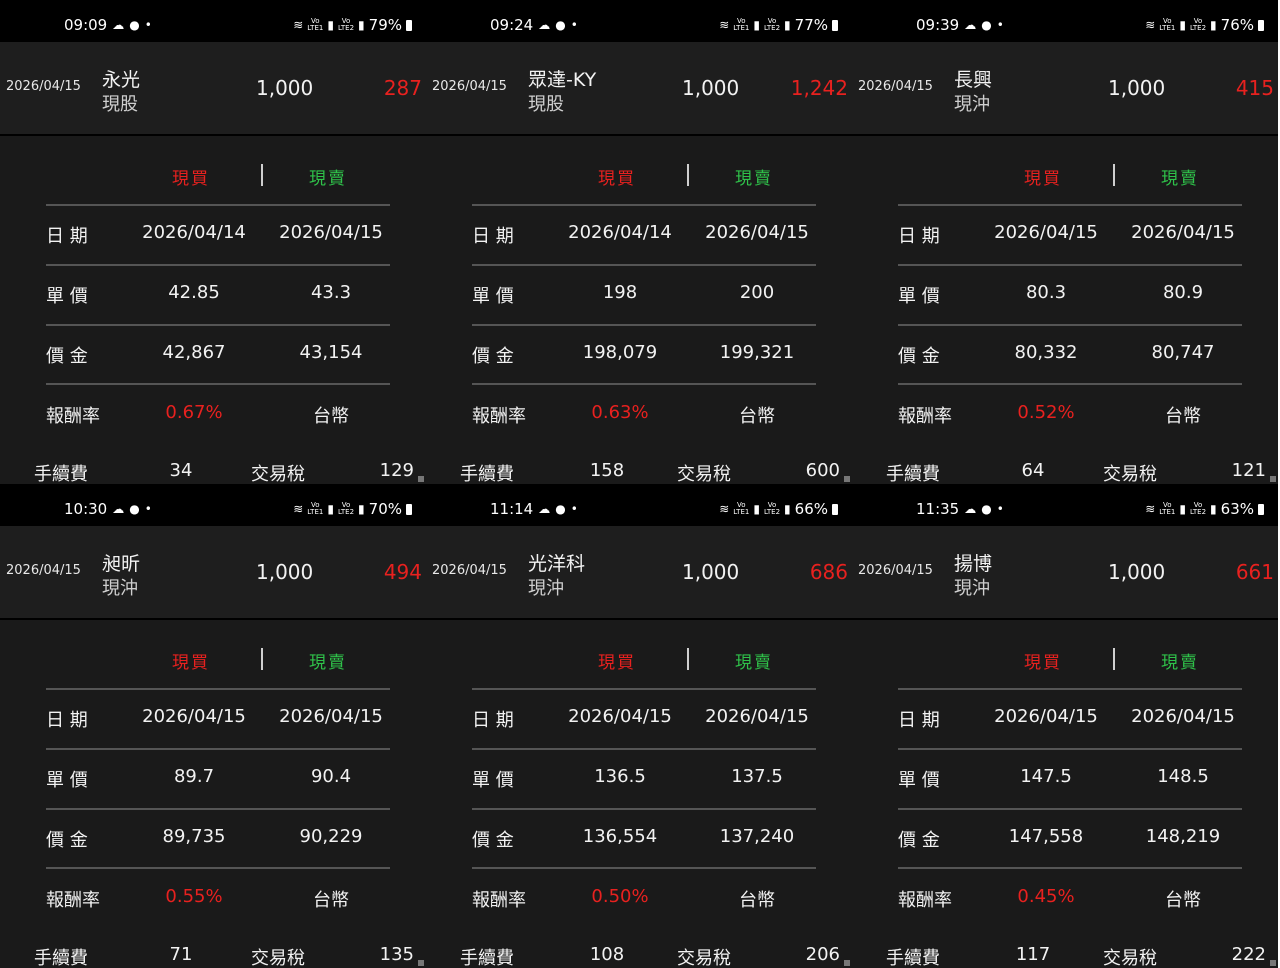  I want to click on buy-value: 2026/04/15, so click(1046, 716).